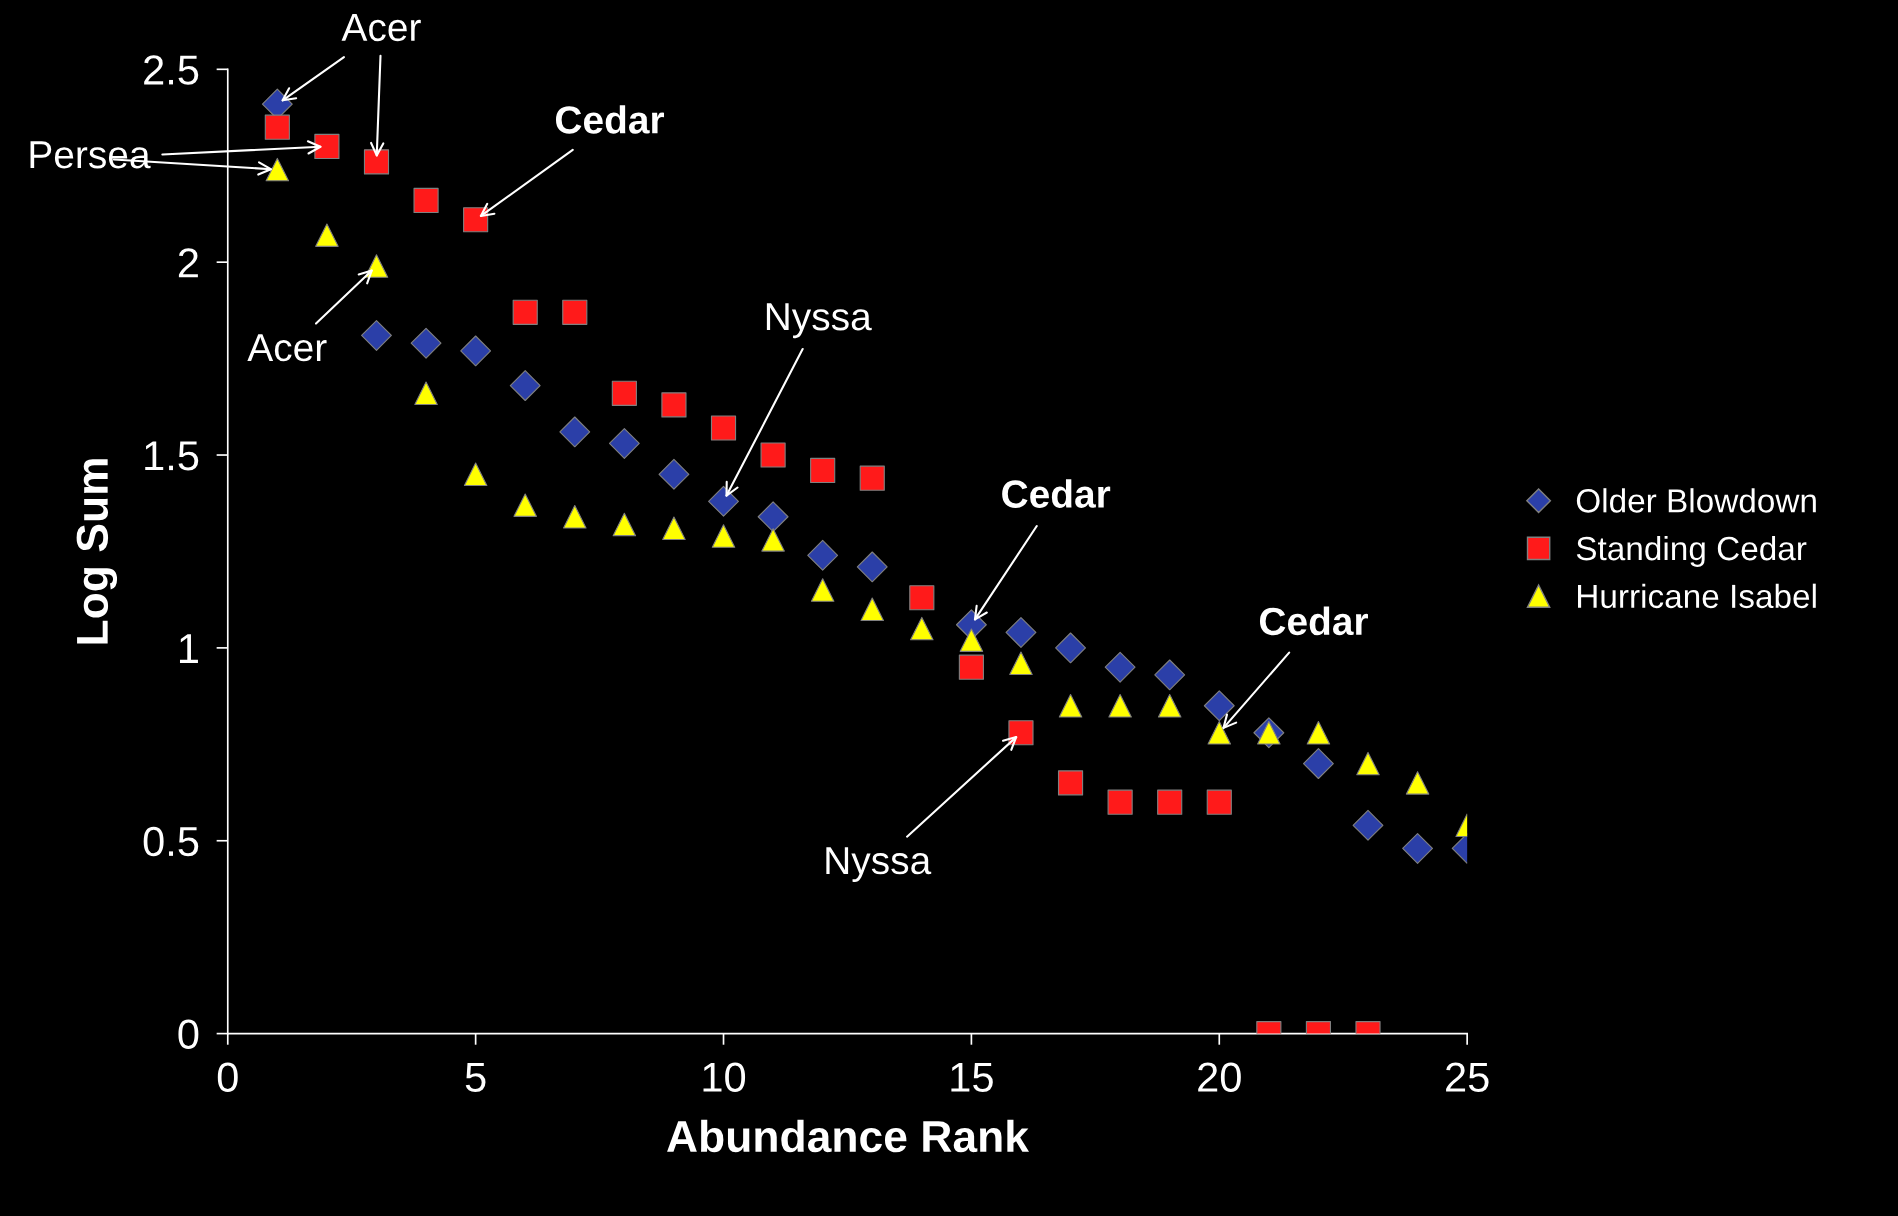 This screenshot has height=1216, width=1898. Describe the element at coordinates (172, 456) in the screenshot. I see `y-tick-label: 1.5` at that location.